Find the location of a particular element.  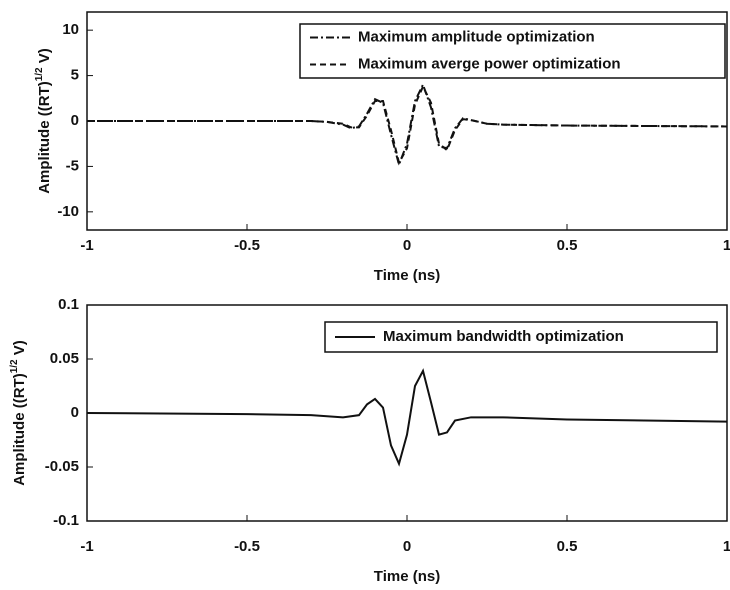

y-tick-label: -5 is located at coordinates (72, 165).